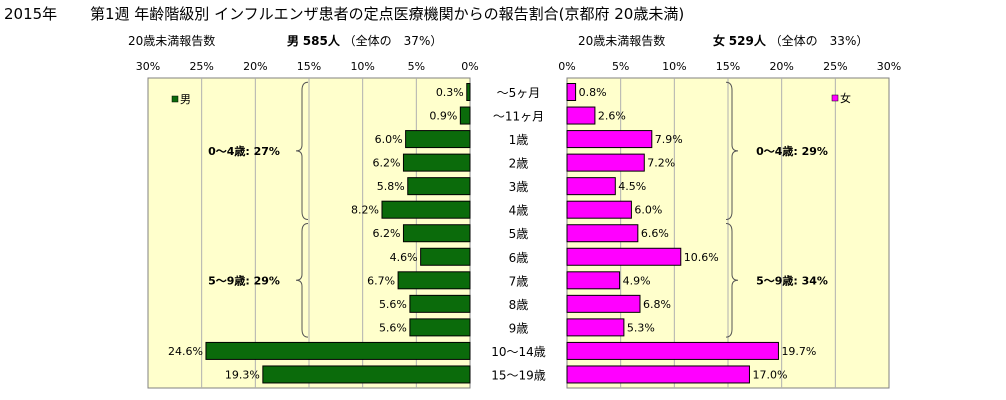  Describe the element at coordinates (450, 92) in the screenshot. I see `male-value-label: 0.3%` at that location.